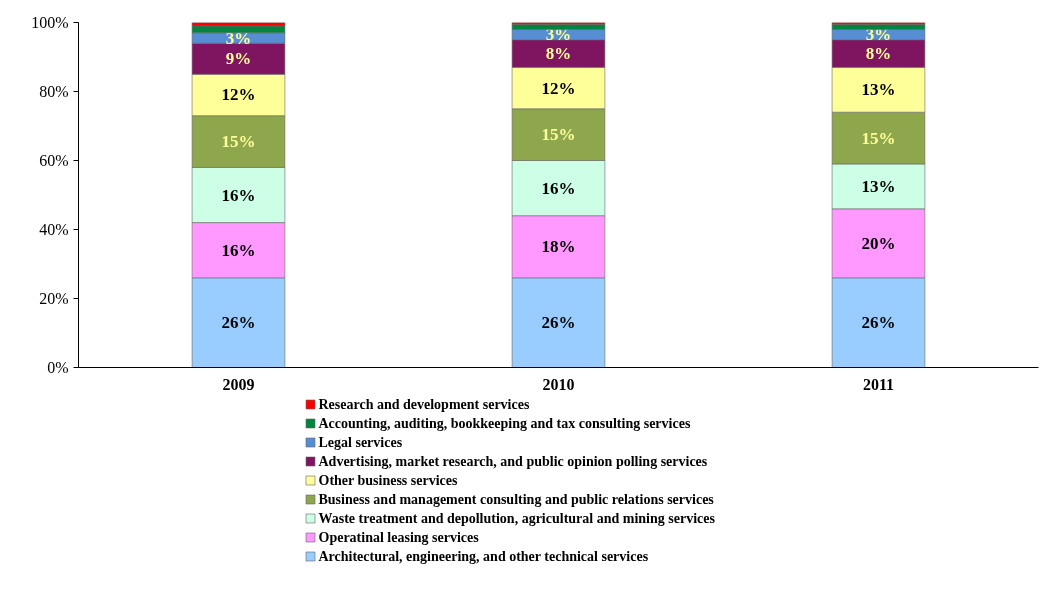  What do you see at coordinates (513, 461) in the screenshot?
I see `legend-label: Advertising, market research, and public opinion polling services` at bounding box center [513, 461].